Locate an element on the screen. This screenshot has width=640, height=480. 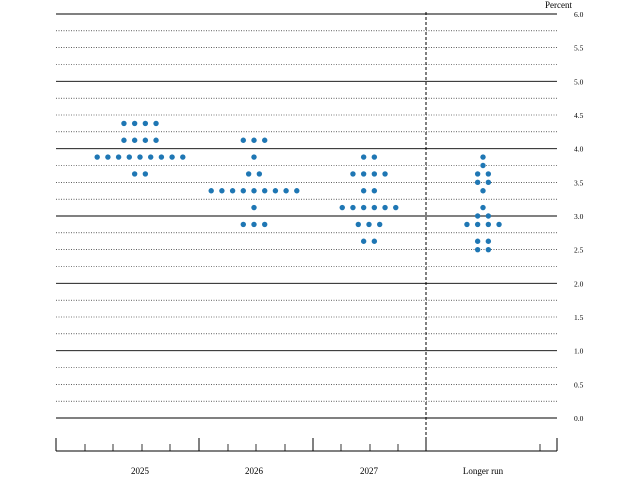
y-tick-label: 3.0 is located at coordinates (579, 216).